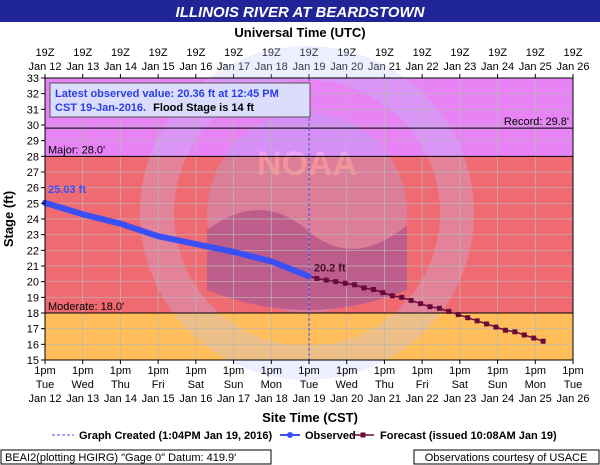  Describe the element at coordinates (33, 173) in the screenshot. I see `y-tick-label: 27` at that location.